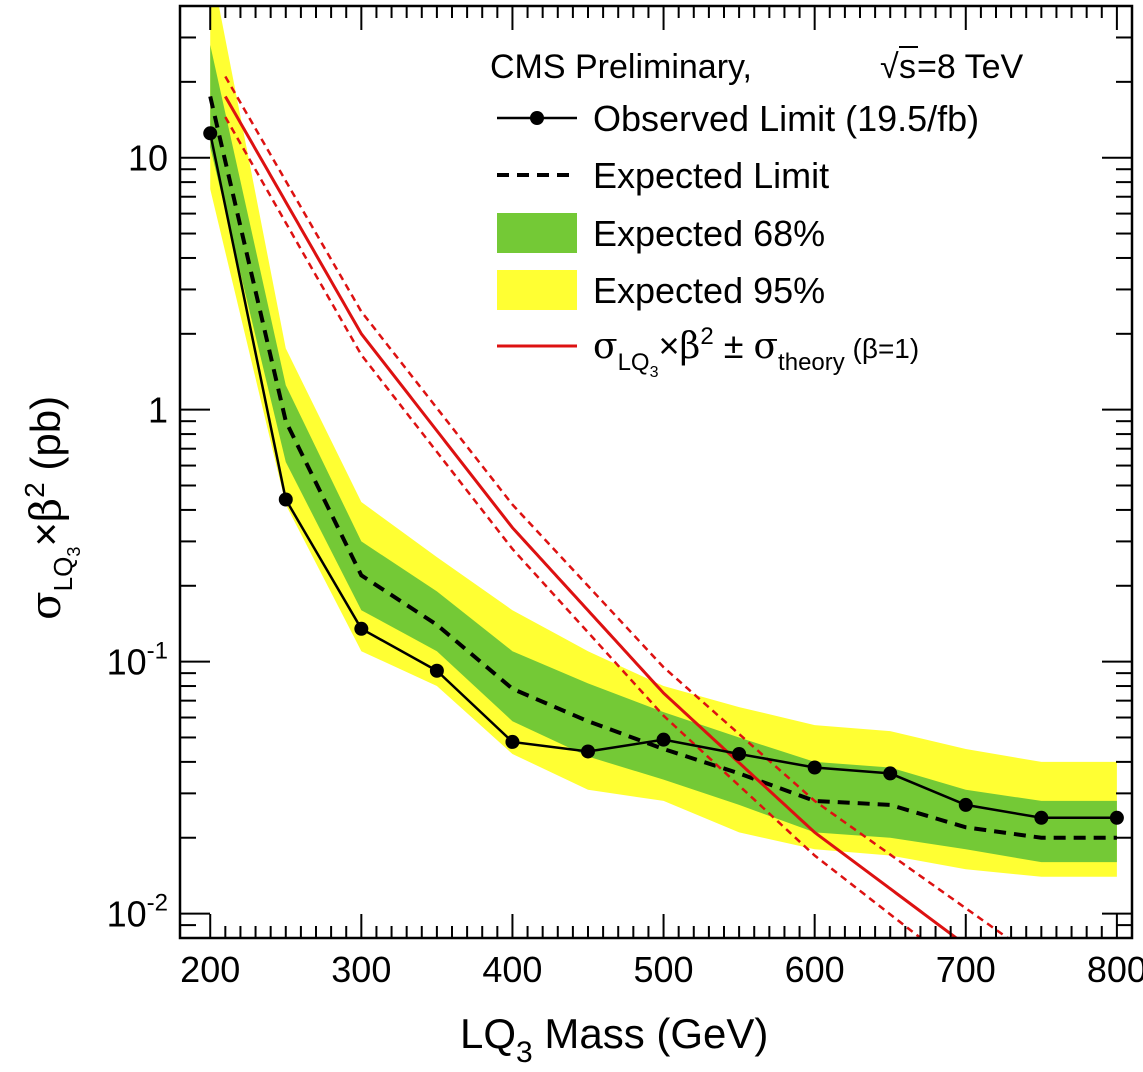 This screenshot has width=1143, height=1072. I want to click on y-axis-sigma: σ, so click(45, 605).